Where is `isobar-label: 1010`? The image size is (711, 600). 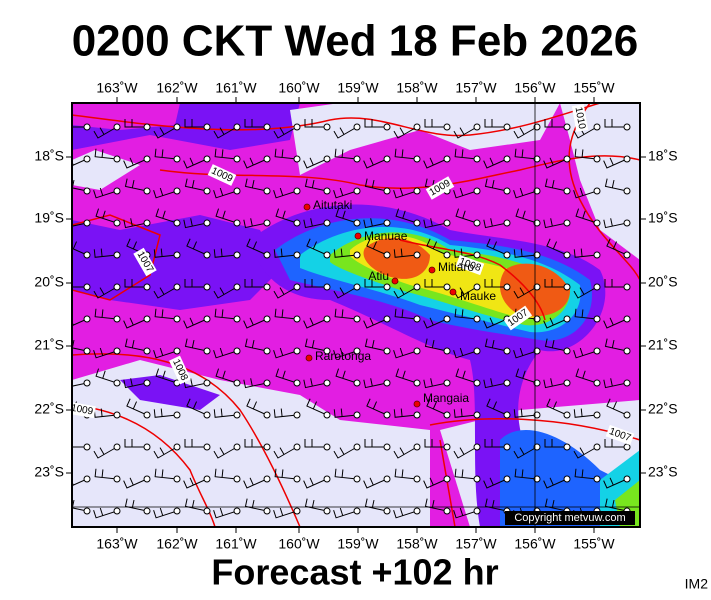
isobar-label: 1010 is located at coordinates (580, 118).